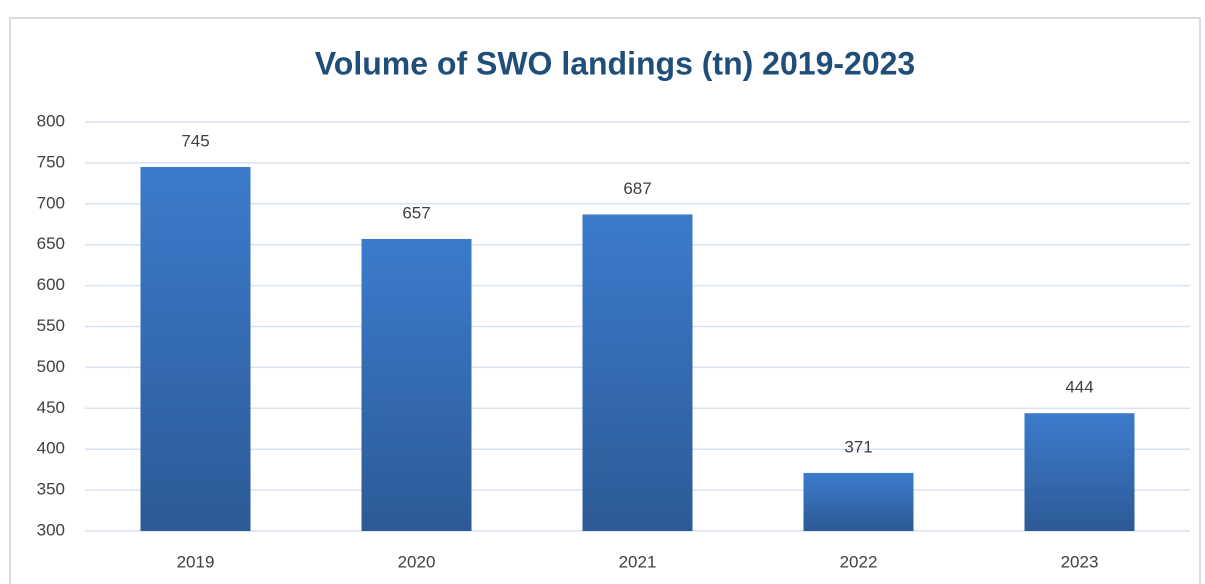 This screenshot has height=584, width=1205. Describe the element at coordinates (637, 188) in the screenshot. I see `data-label: 687` at that location.